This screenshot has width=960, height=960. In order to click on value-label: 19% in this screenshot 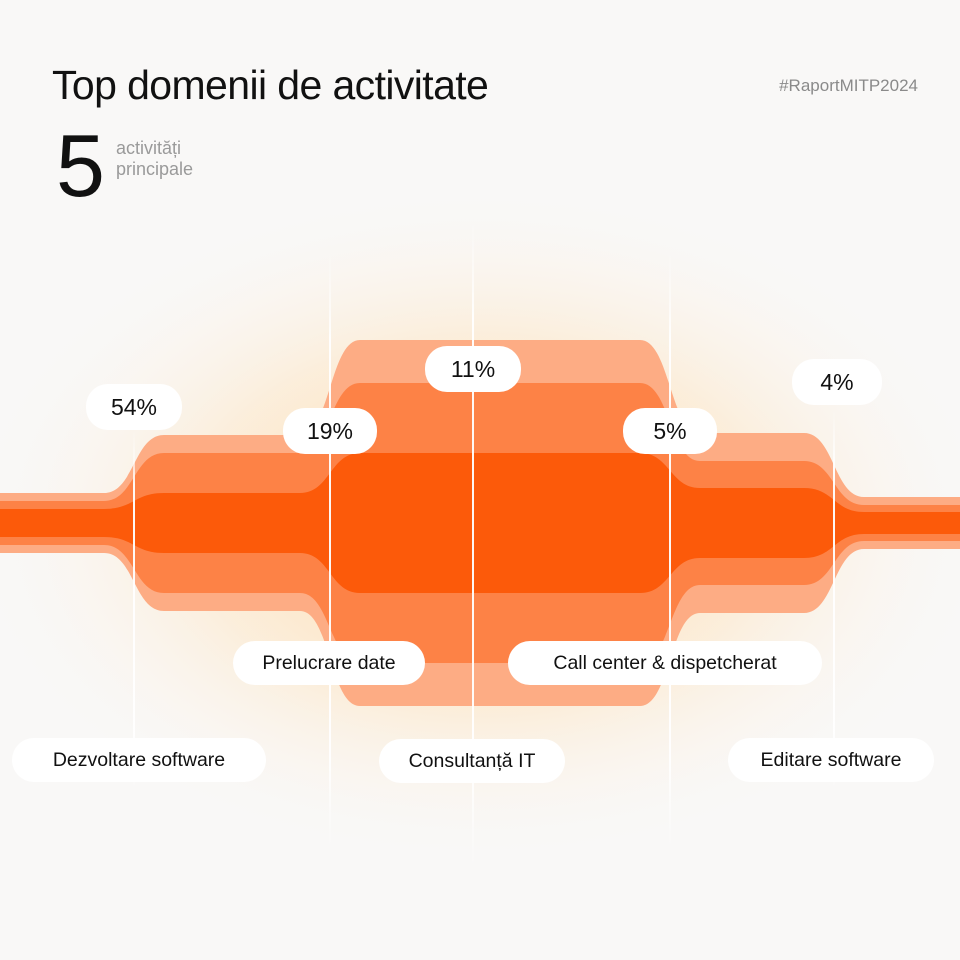, I will do `click(330, 431)`.